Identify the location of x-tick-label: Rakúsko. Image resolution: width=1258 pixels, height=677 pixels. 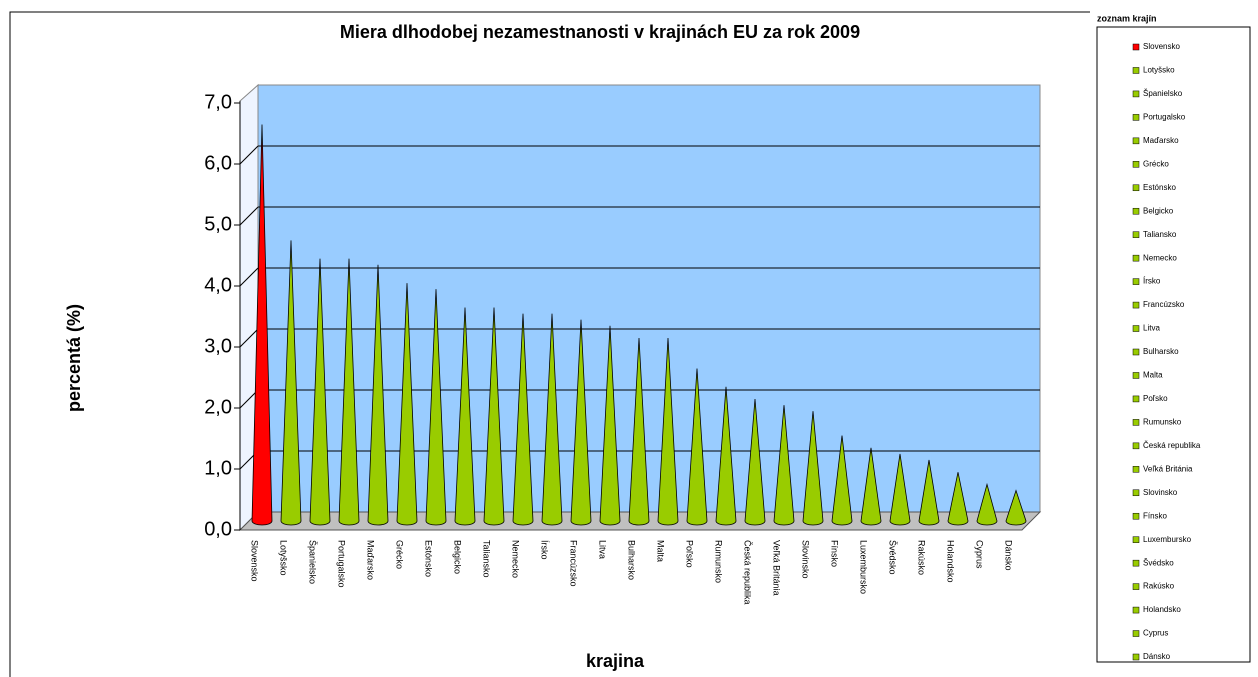
(922, 557).